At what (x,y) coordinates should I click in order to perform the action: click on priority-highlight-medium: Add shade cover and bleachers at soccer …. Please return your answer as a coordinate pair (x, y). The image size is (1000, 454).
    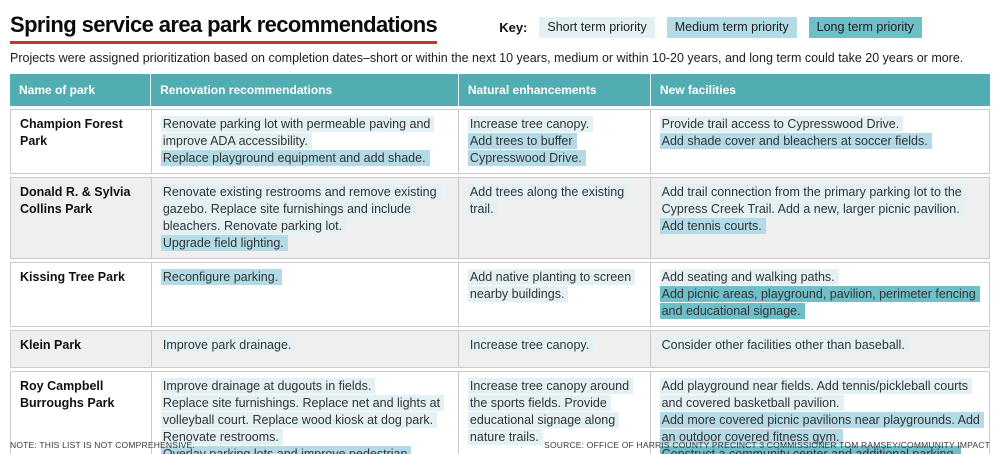
    Looking at the image, I should click on (795, 141).